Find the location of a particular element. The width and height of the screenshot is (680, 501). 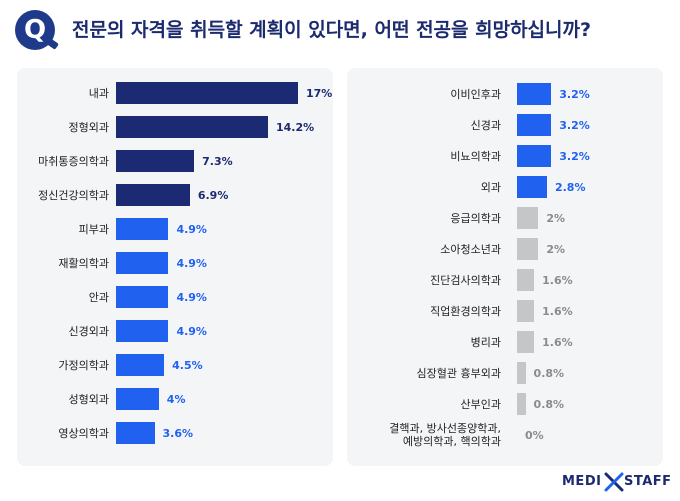

category-label: 산부인과 is located at coordinates (480, 404).